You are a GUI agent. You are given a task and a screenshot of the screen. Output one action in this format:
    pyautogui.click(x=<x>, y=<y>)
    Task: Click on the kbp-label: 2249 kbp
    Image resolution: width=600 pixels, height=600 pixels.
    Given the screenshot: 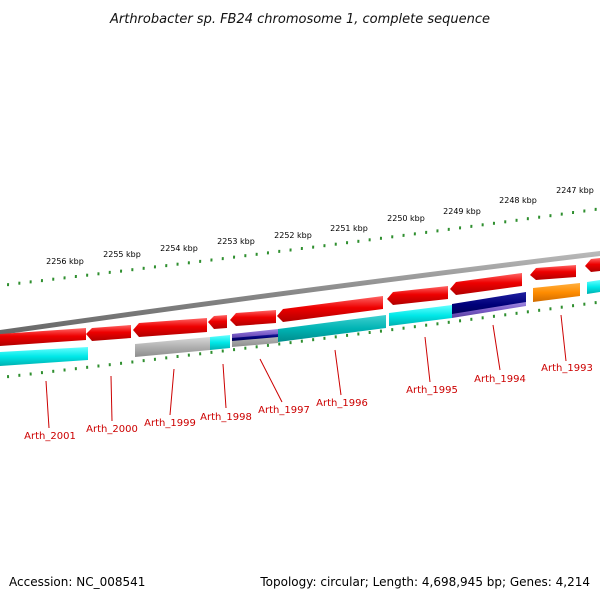 What is the action you would take?
    pyautogui.click(x=462, y=211)
    